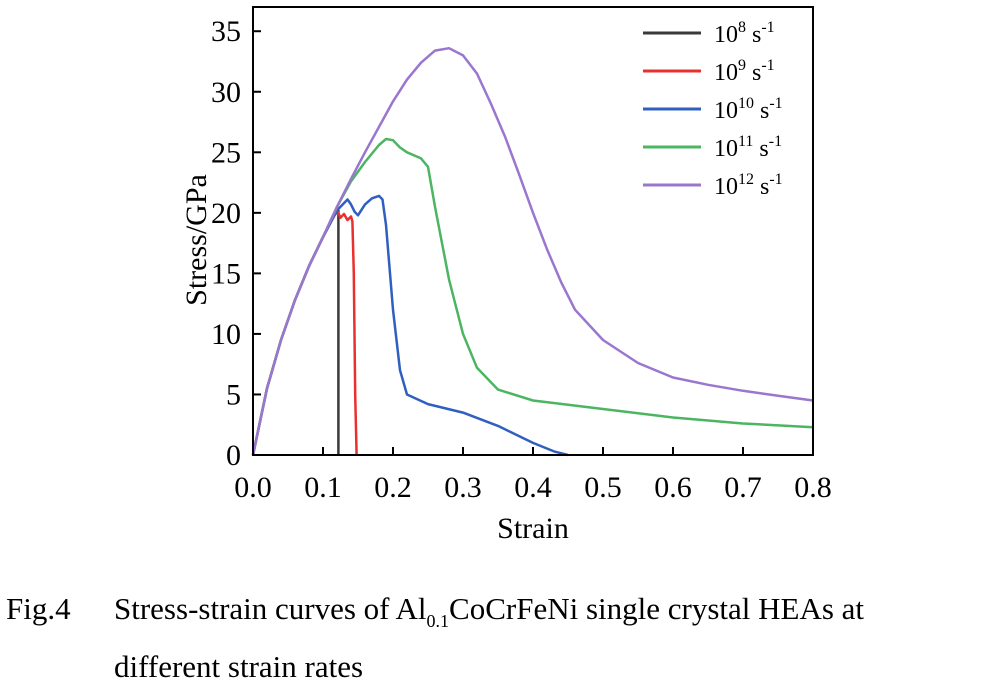 The image size is (1002, 690). What do you see at coordinates (748, 109) in the screenshot?
I see `legend-label-3: 1010 s-1` at bounding box center [748, 109].